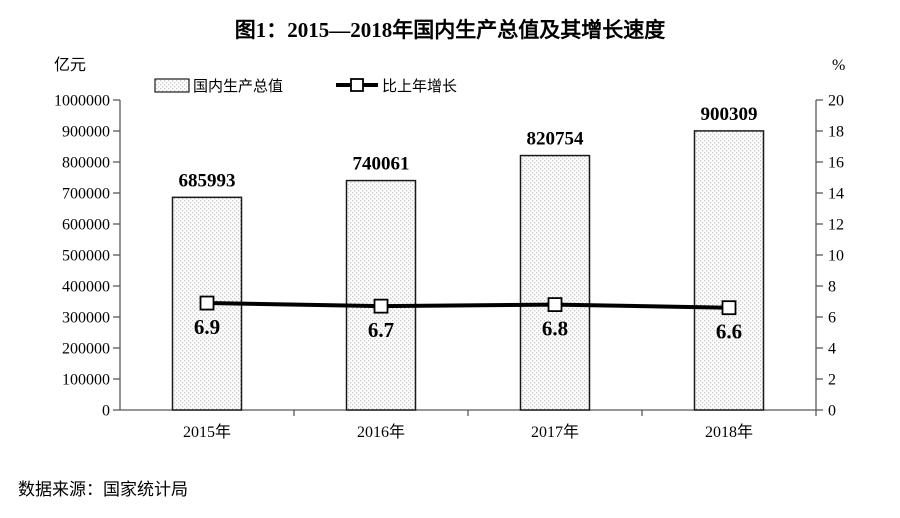 The width and height of the screenshot is (900, 518). Describe the element at coordinates (381, 432) in the screenshot. I see `x-axis-label-2016: 2016年` at that location.